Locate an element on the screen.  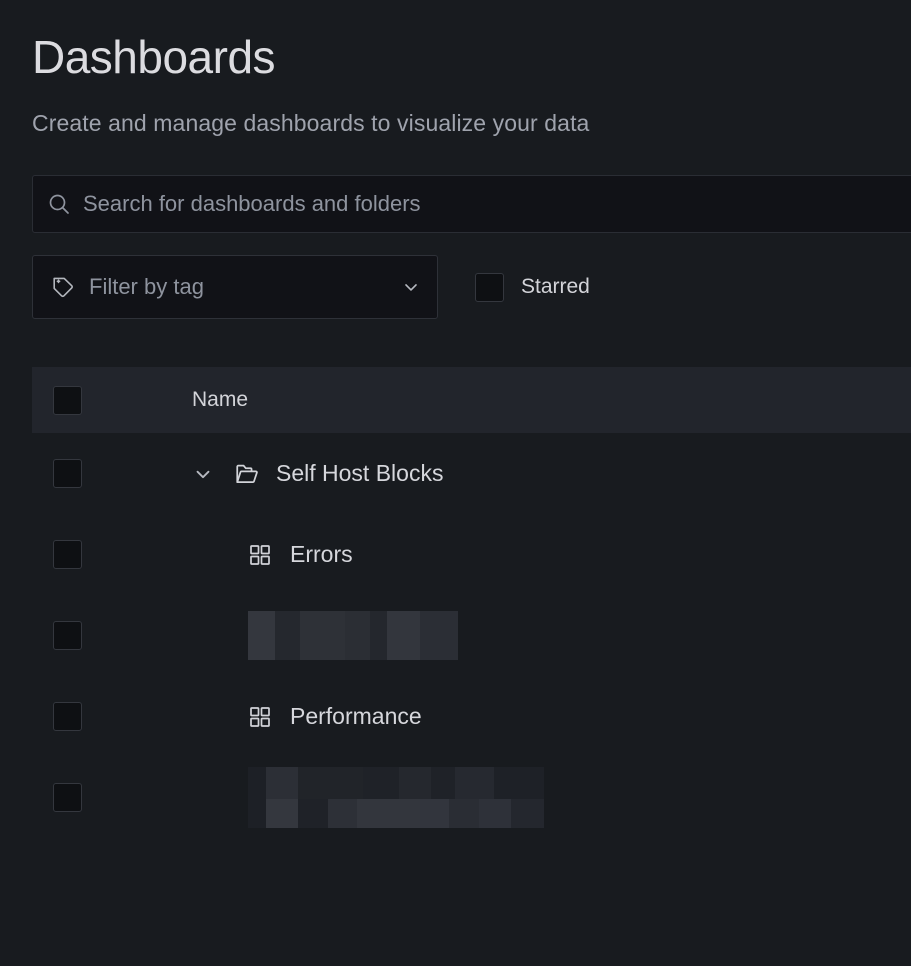
dashboard-name: Errors is located at coordinates (321, 554).